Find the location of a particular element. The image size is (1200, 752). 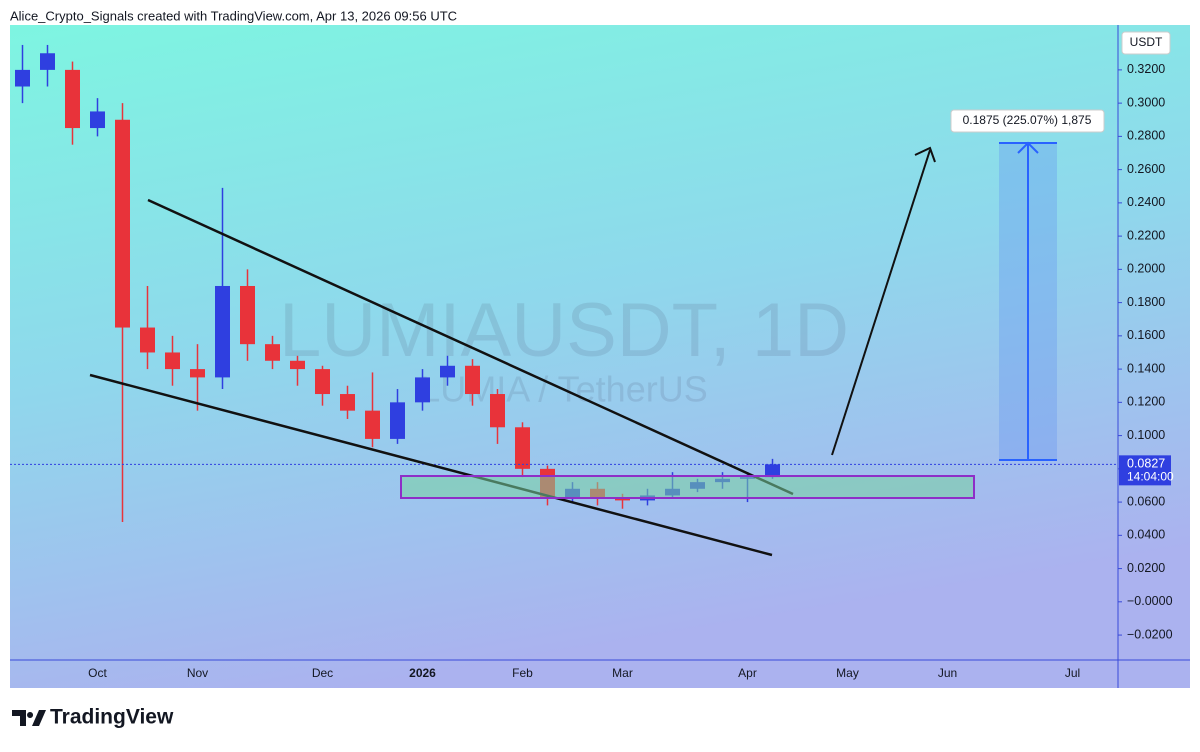

y-tick-label: 0.2200 is located at coordinates (1146, 235).